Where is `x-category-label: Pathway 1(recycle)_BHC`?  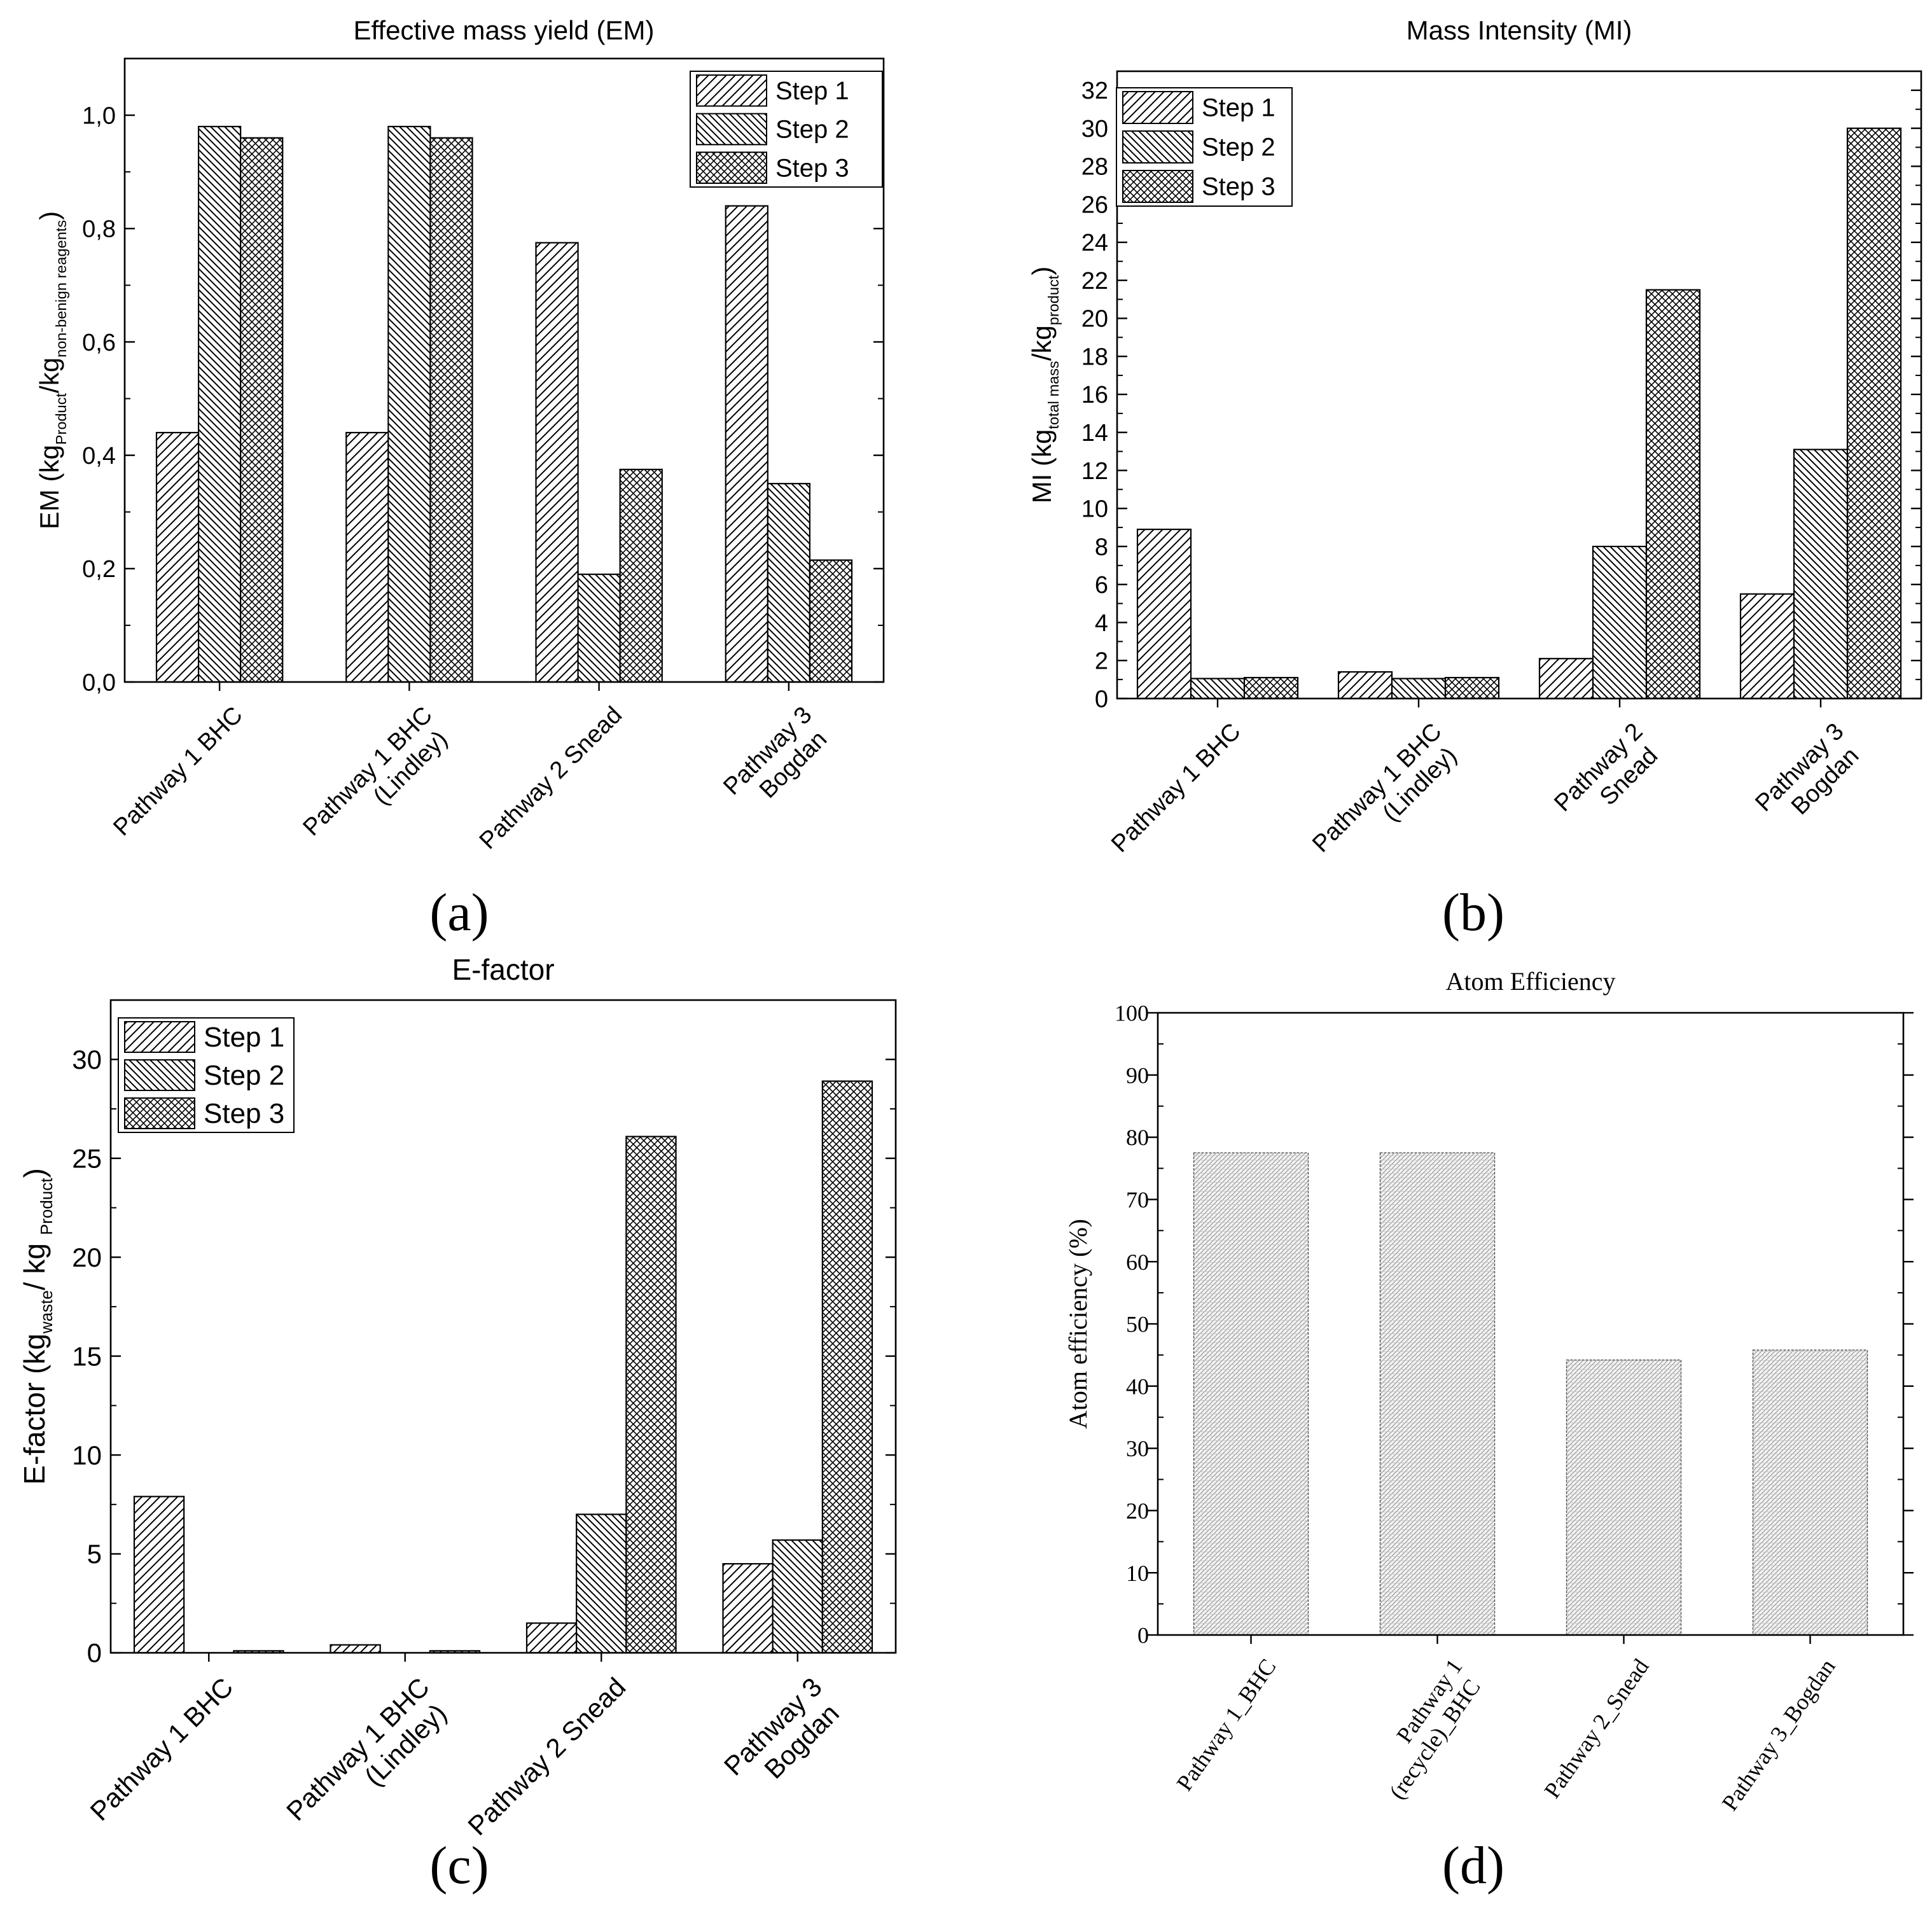
x-category-label: Pathway 1(recycle)_BHC is located at coordinates (1426, 1729).